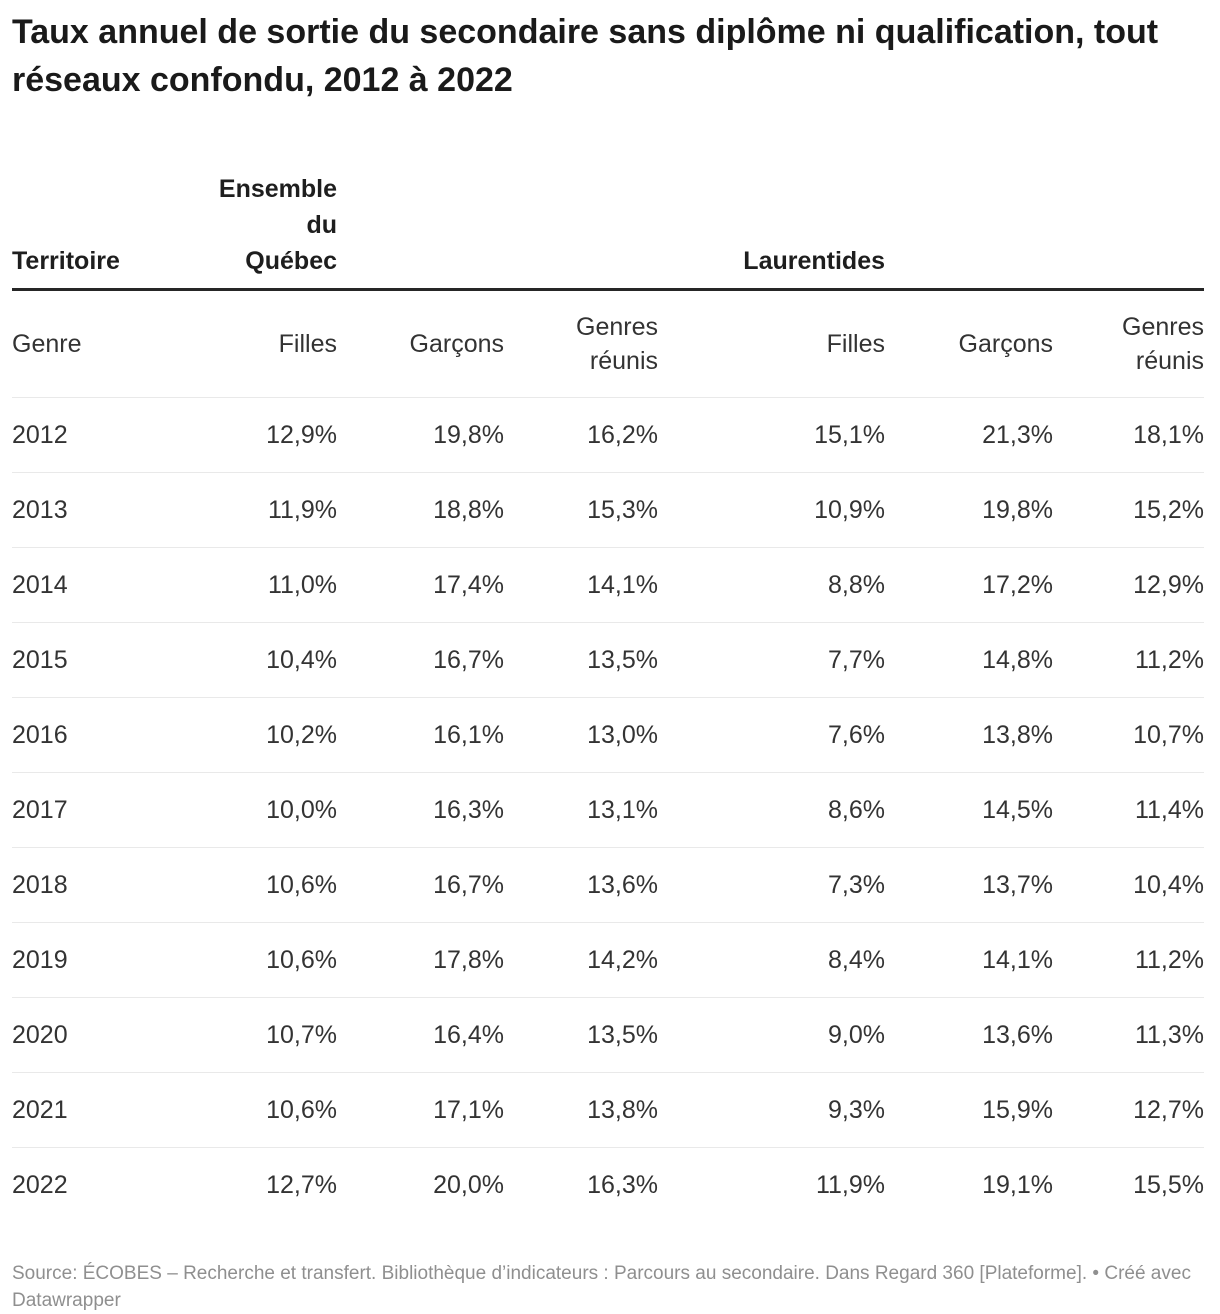 This screenshot has width=1220, height=1314. Describe the element at coordinates (321, 225) in the screenshot. I see `group-header-quebec-line: du` at that location.